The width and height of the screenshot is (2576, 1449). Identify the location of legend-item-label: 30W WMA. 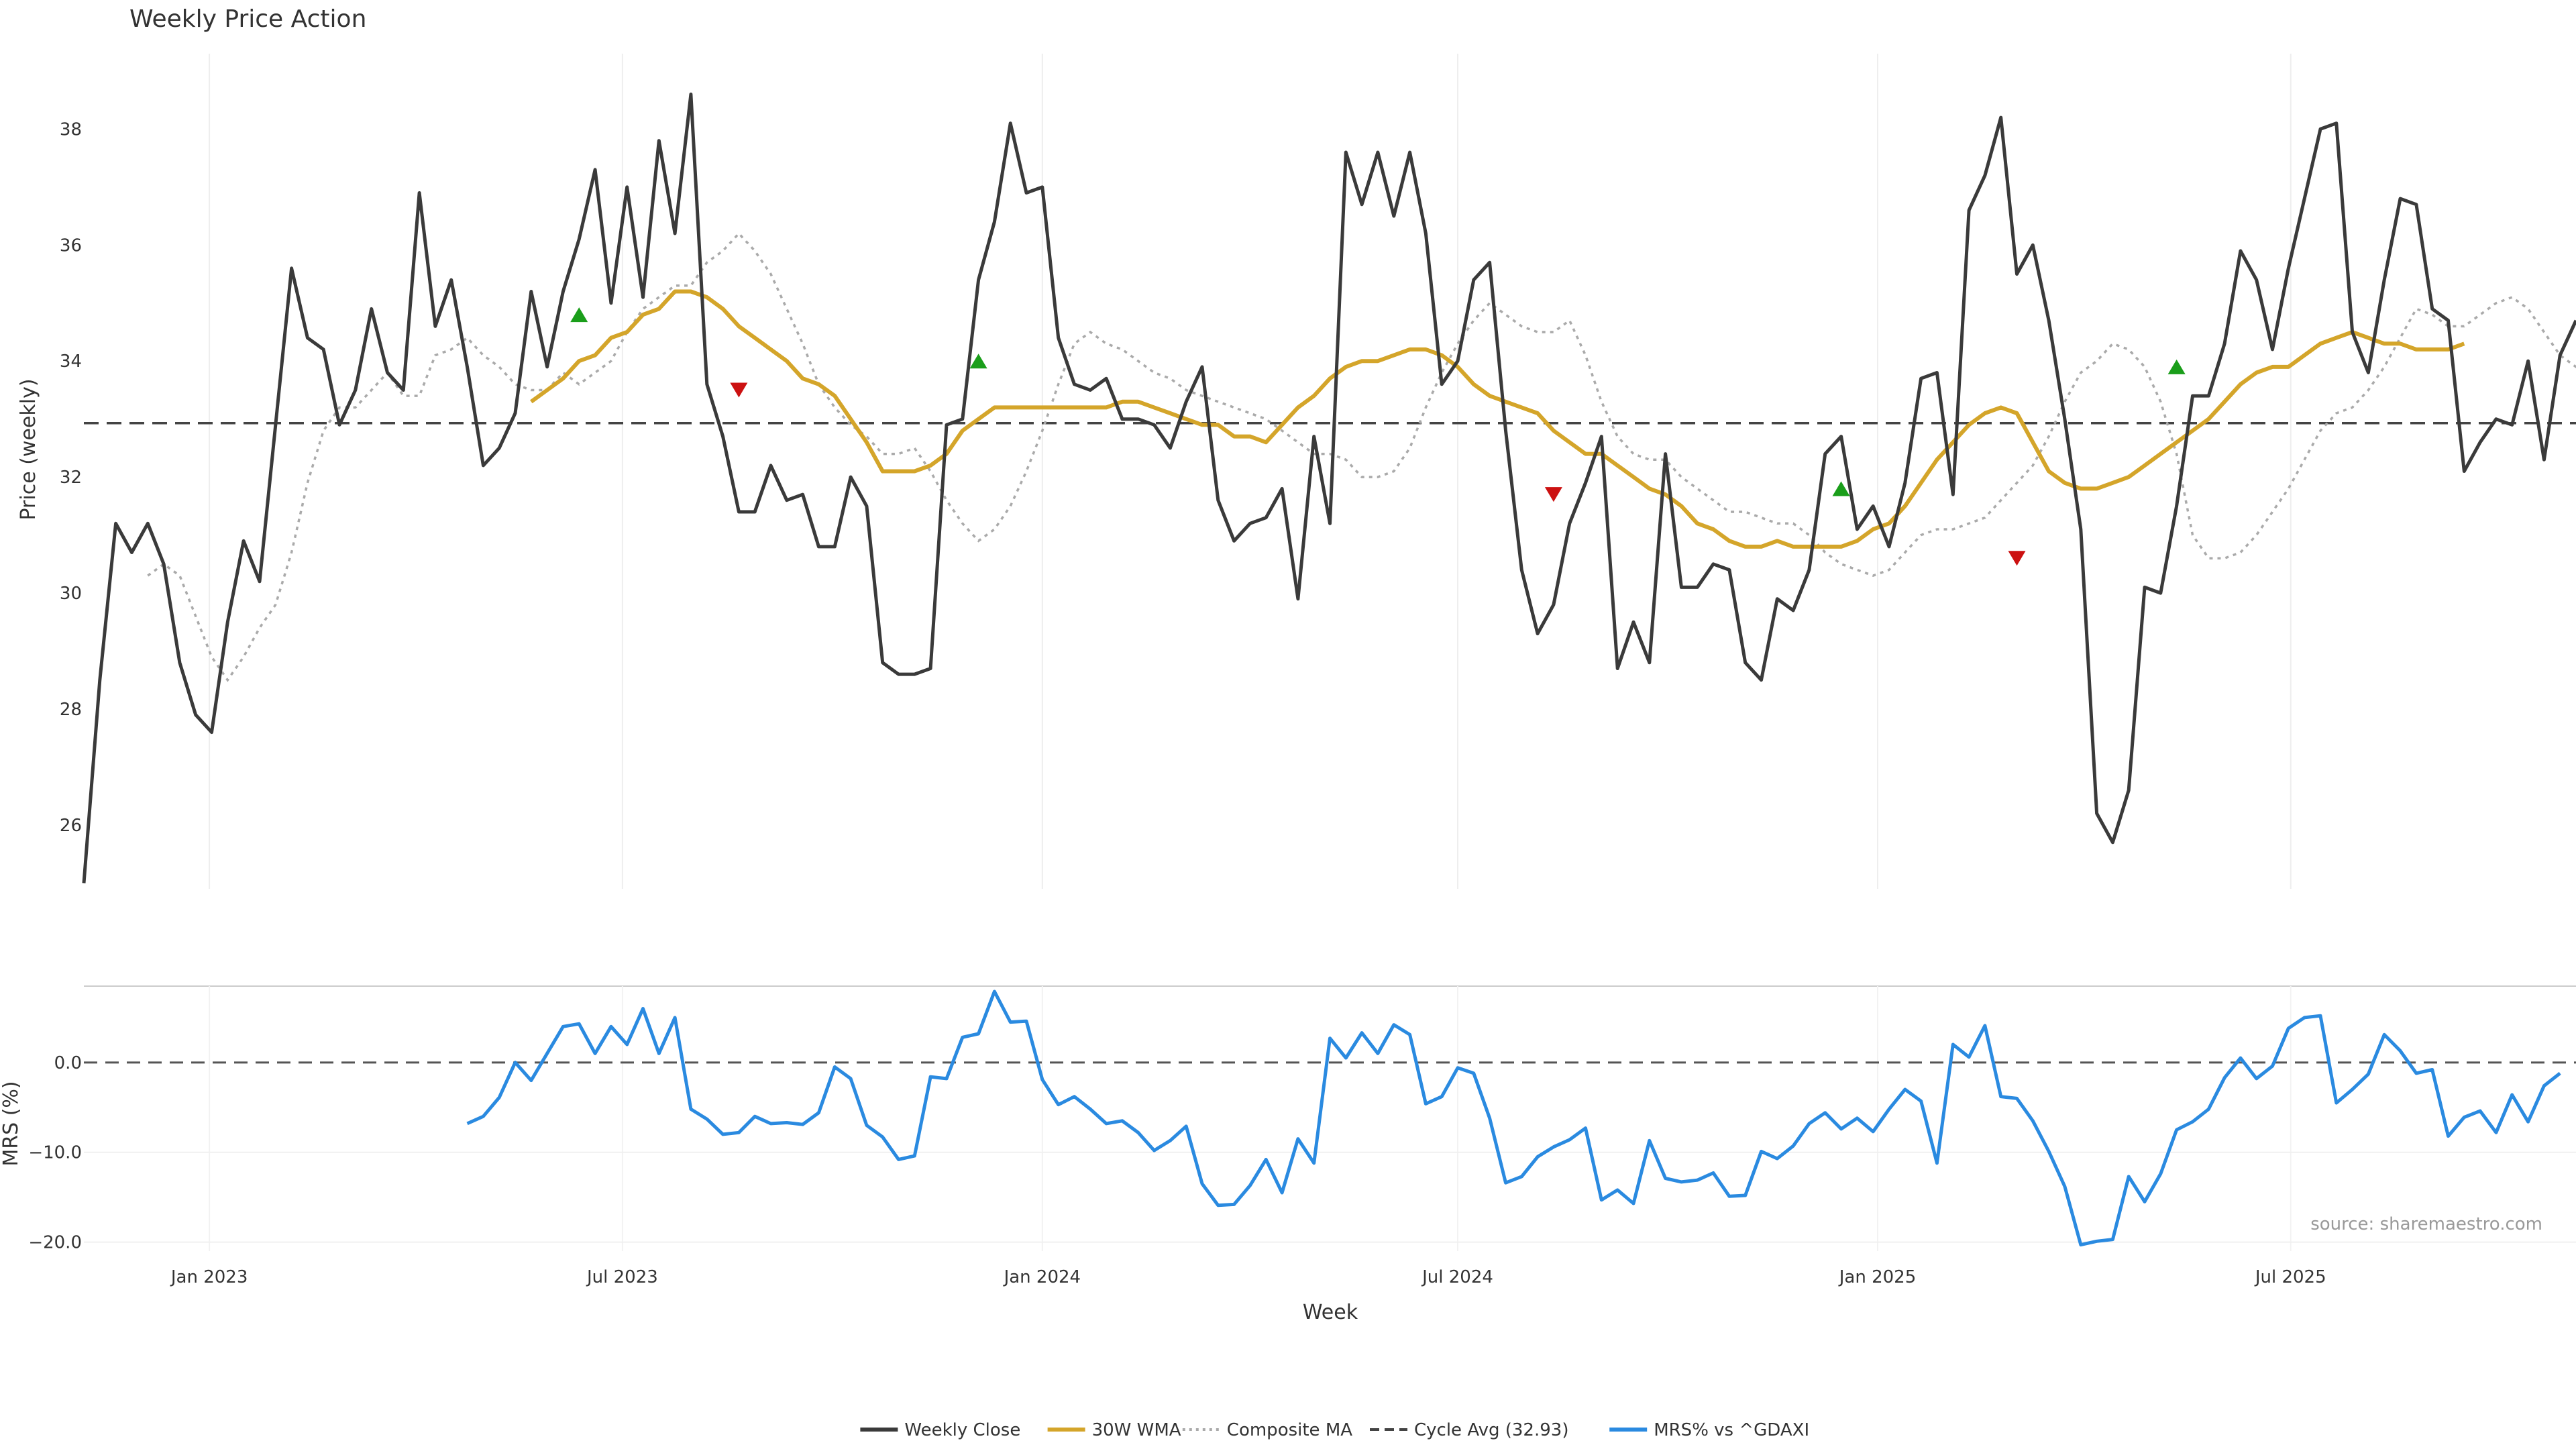
(1136, 1430).